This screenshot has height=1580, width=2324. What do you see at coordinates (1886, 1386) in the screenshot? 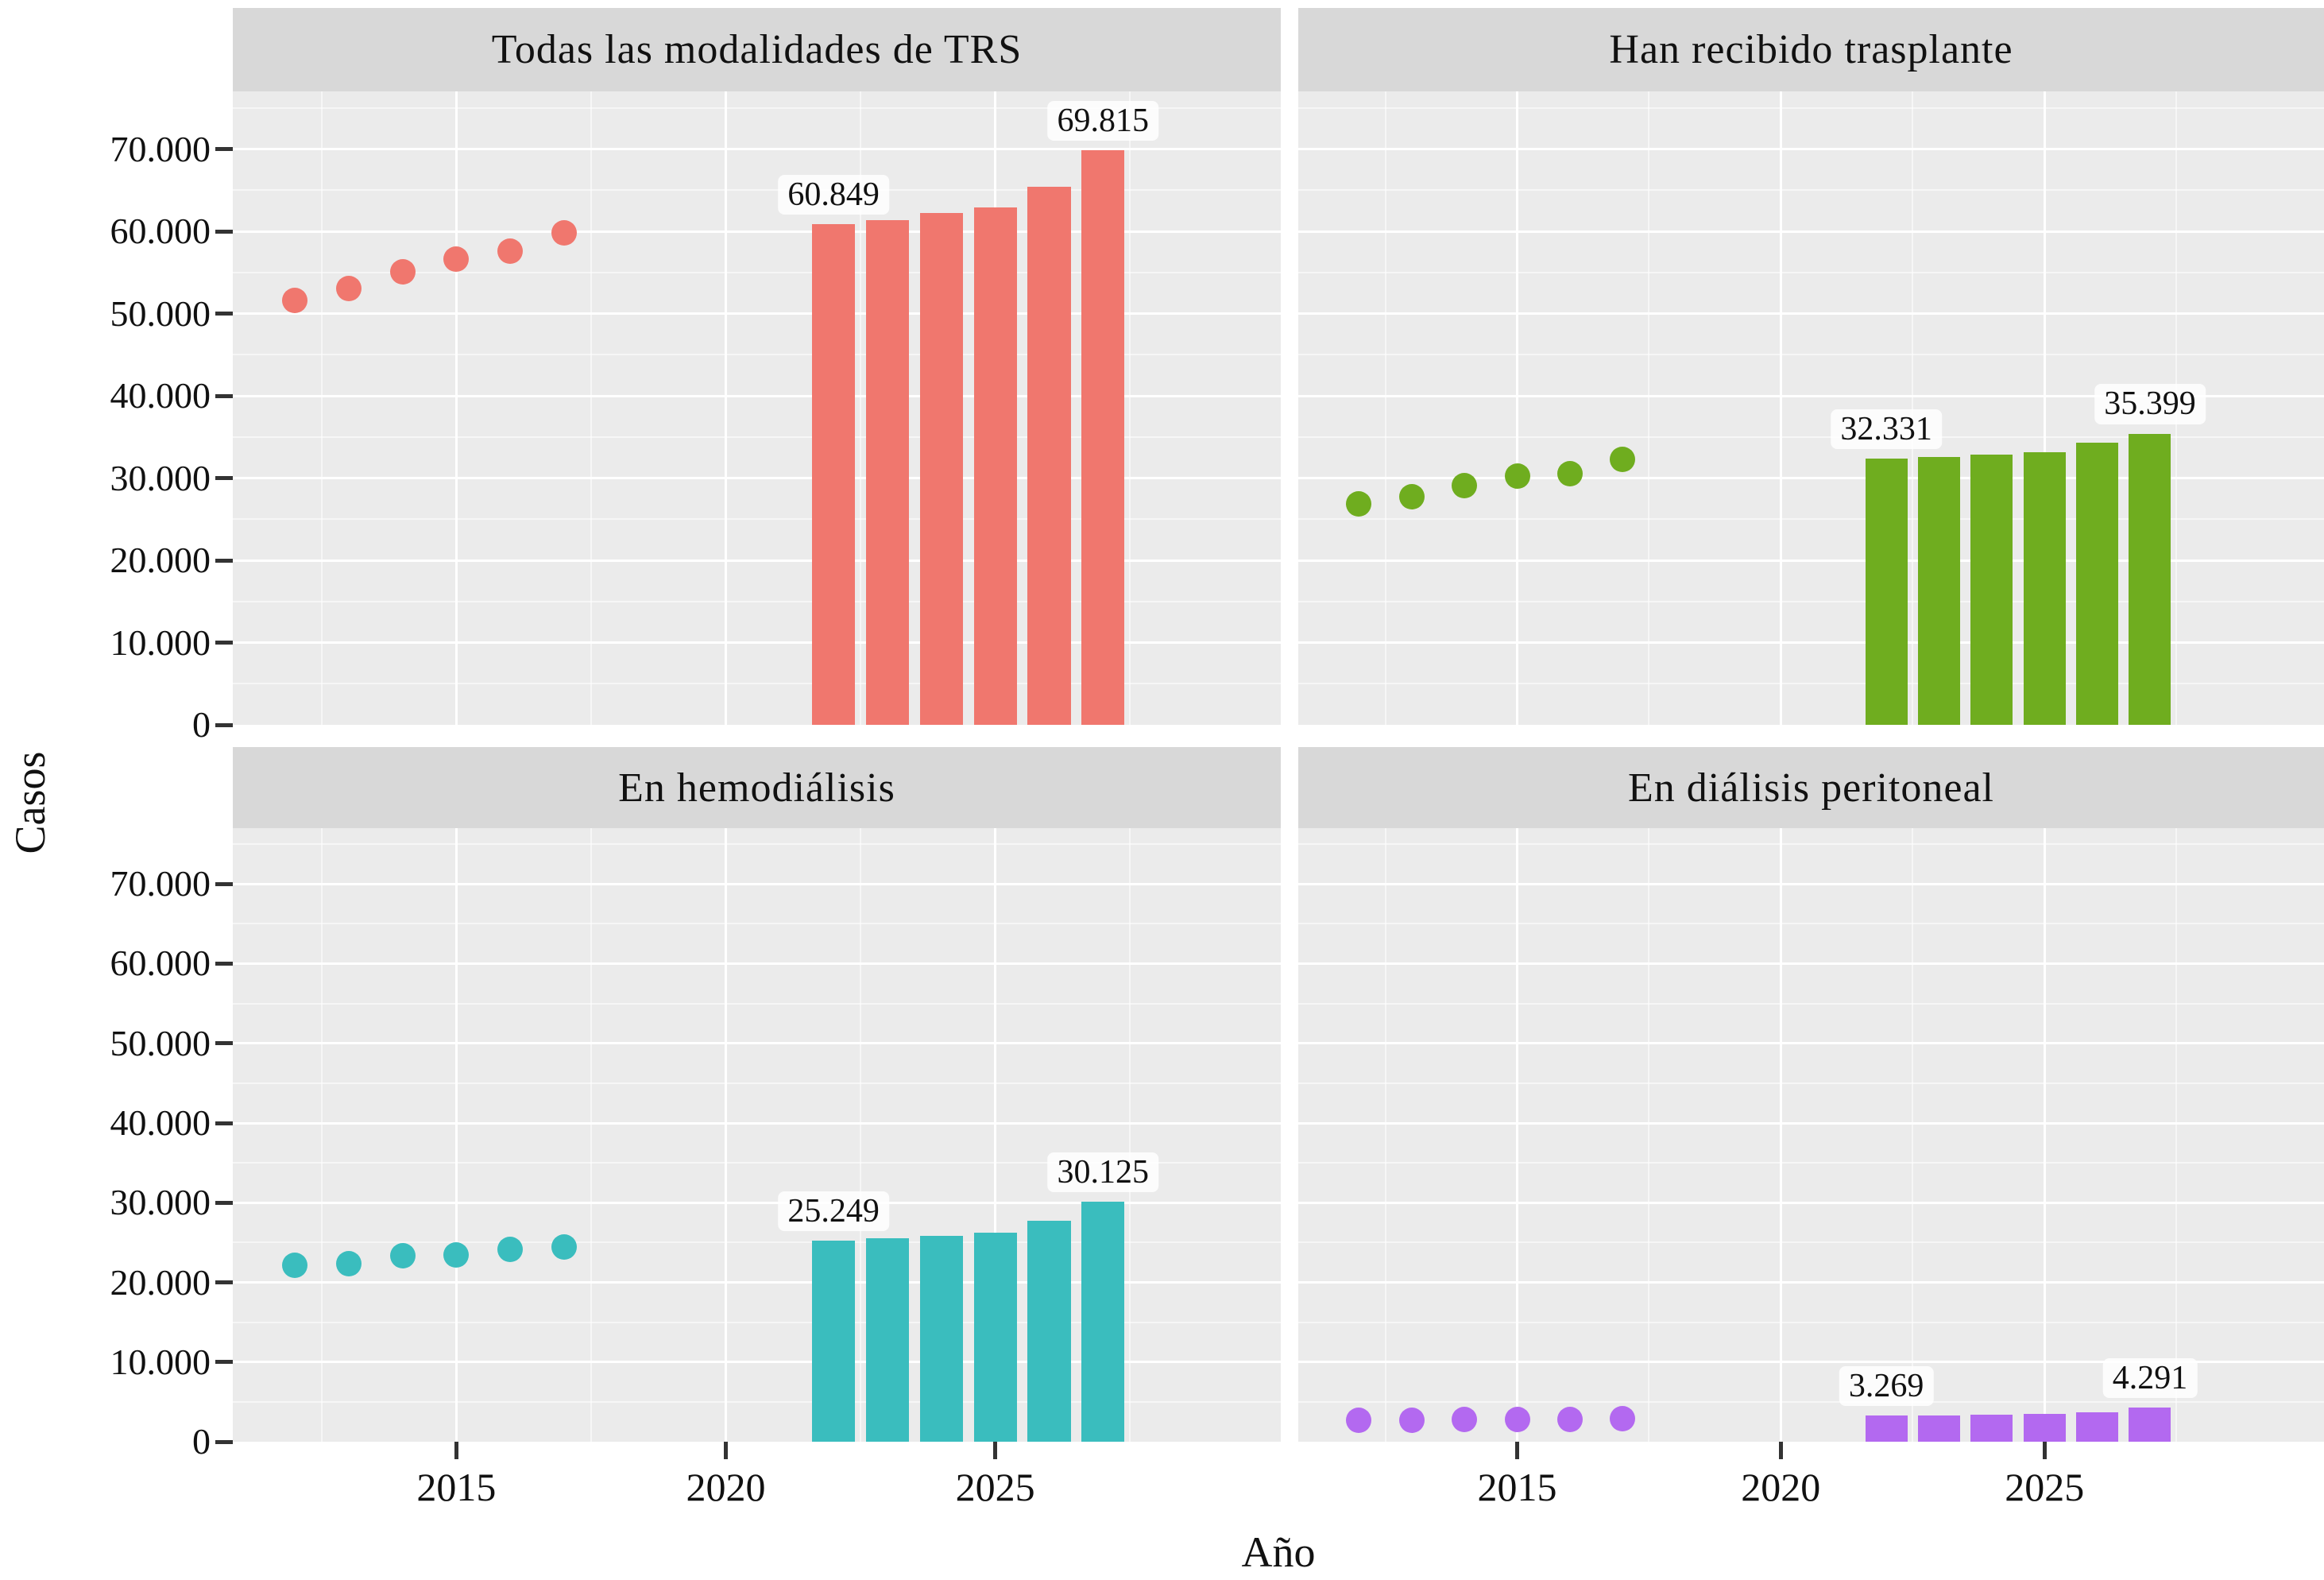
I see `bar-value-label: 3.269` at bounding box center [1886, 1386].